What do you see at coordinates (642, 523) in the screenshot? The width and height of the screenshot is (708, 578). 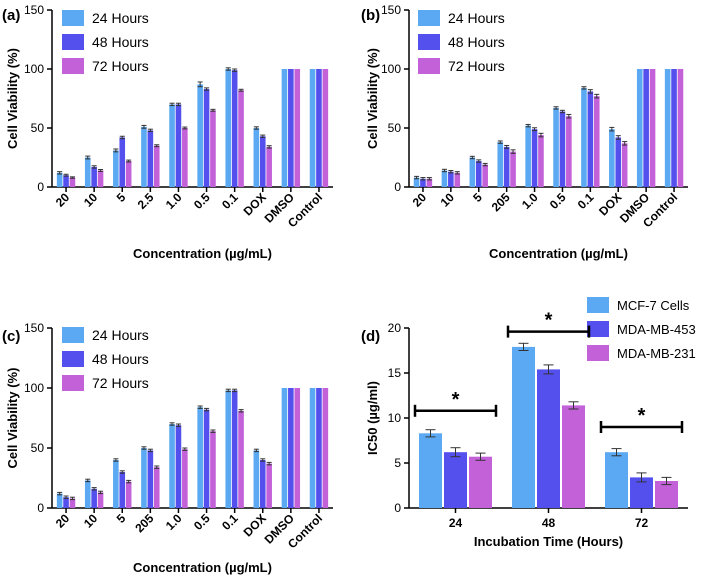 I see `x-tick-label: 72` at bounding box center [642, 523].